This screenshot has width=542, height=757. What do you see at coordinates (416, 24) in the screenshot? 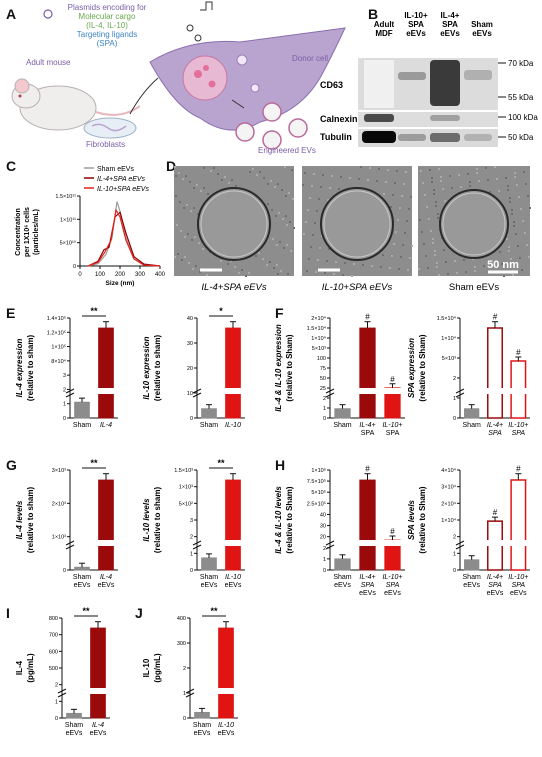
I see `wb-column-label: SPA` at bounding box center [416, 24].